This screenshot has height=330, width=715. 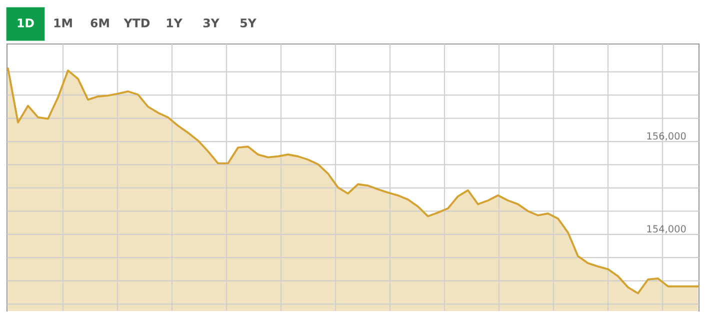 I want to click on y-tick-label: 156,000, so click(x=666, y=136).